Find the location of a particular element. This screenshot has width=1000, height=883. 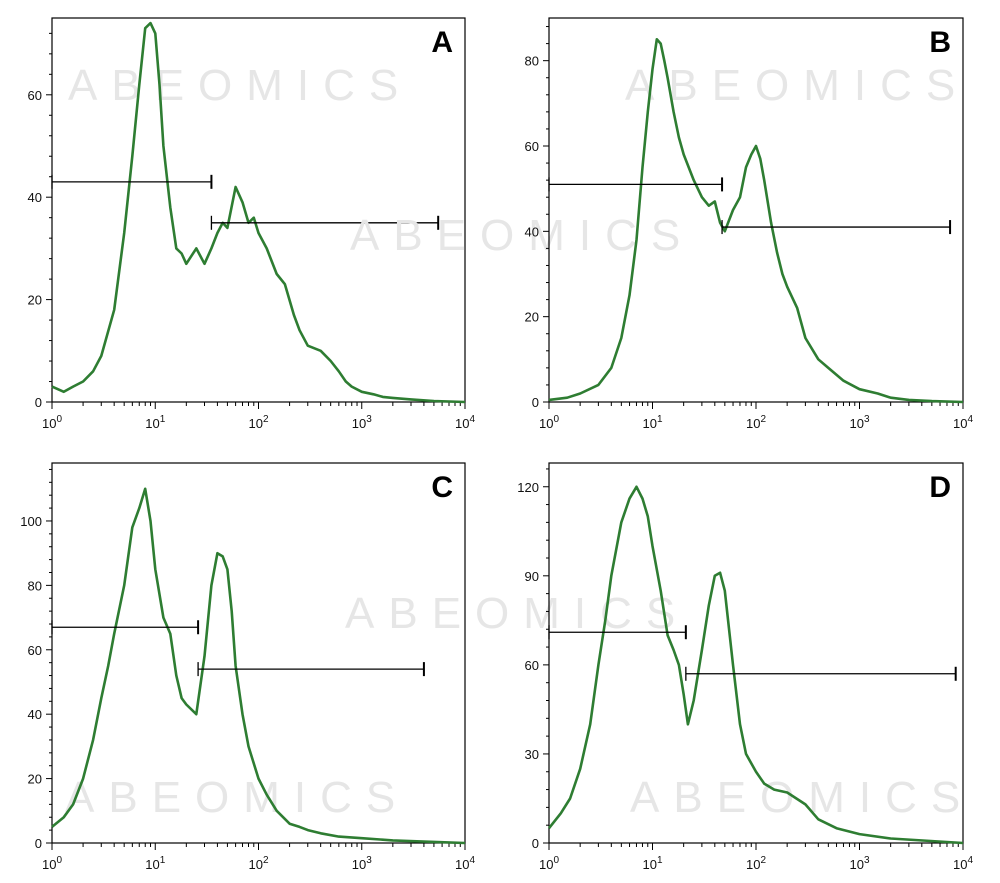

y-tick-label: 90 is located at coordinates (532, 576).